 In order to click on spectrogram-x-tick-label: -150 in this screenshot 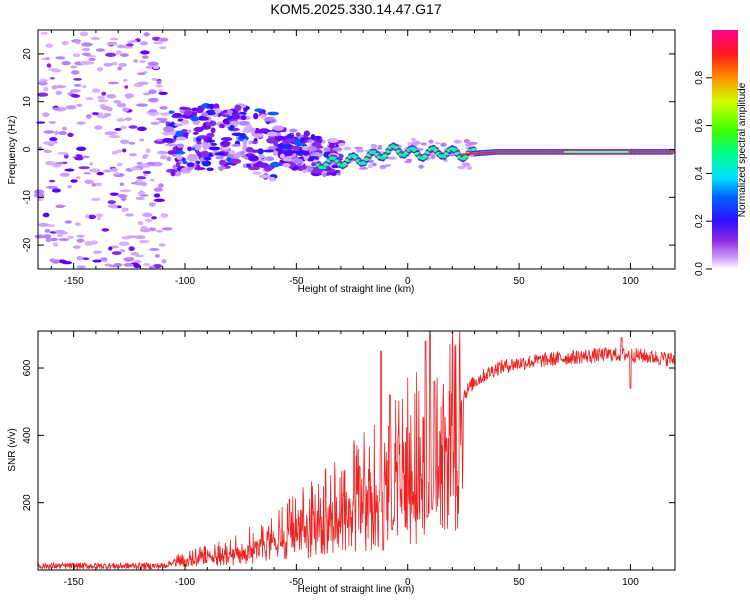, I will do `click(74, 281)`.